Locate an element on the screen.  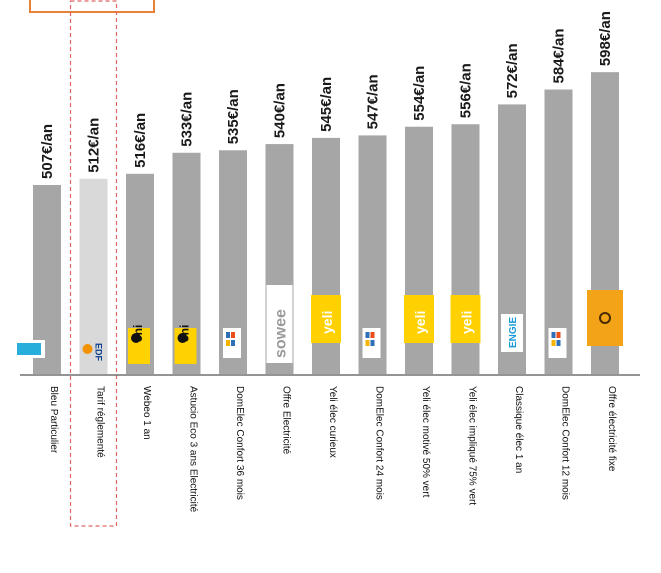
bar-value-label: 545€/an is located at coordinates (326, 104).